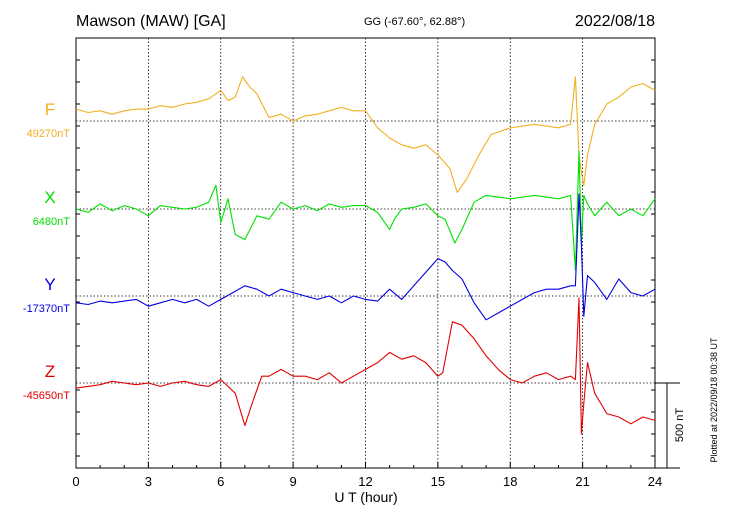  Describe the element at coordinates (510, 481) in the screenshot. I see `x-tick-label: 18` at that location.